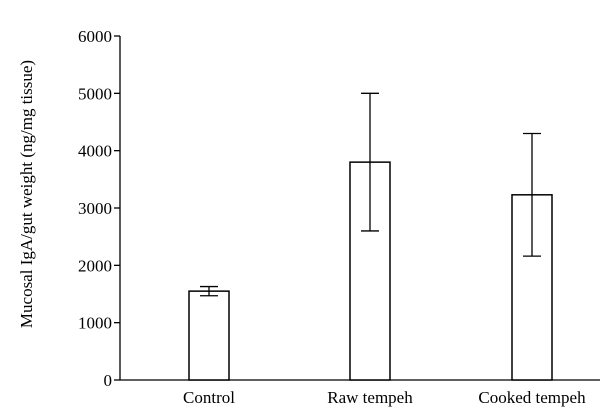 The width and height of the screenshot is (615, 409). I want to click on category-label: Cooked tempeh, so click(532, 397).